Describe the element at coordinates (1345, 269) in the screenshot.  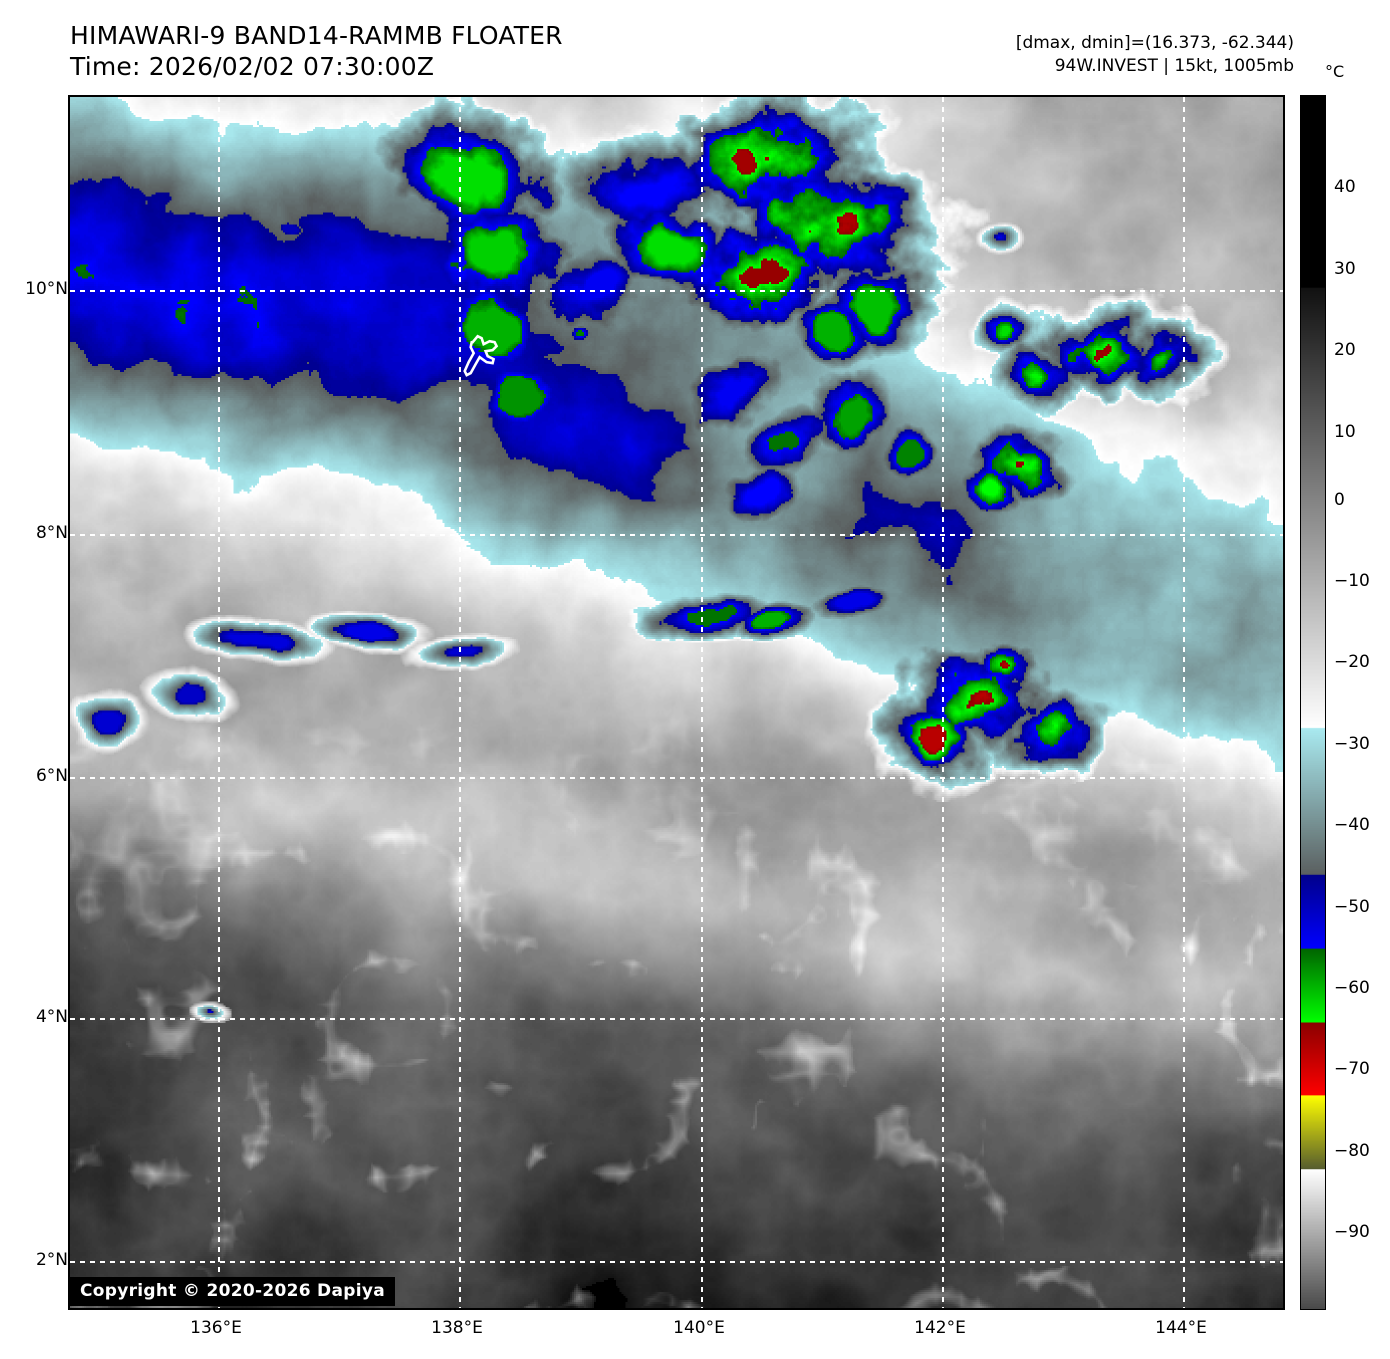
I see `colorbar-tick-label: 30` at that location.